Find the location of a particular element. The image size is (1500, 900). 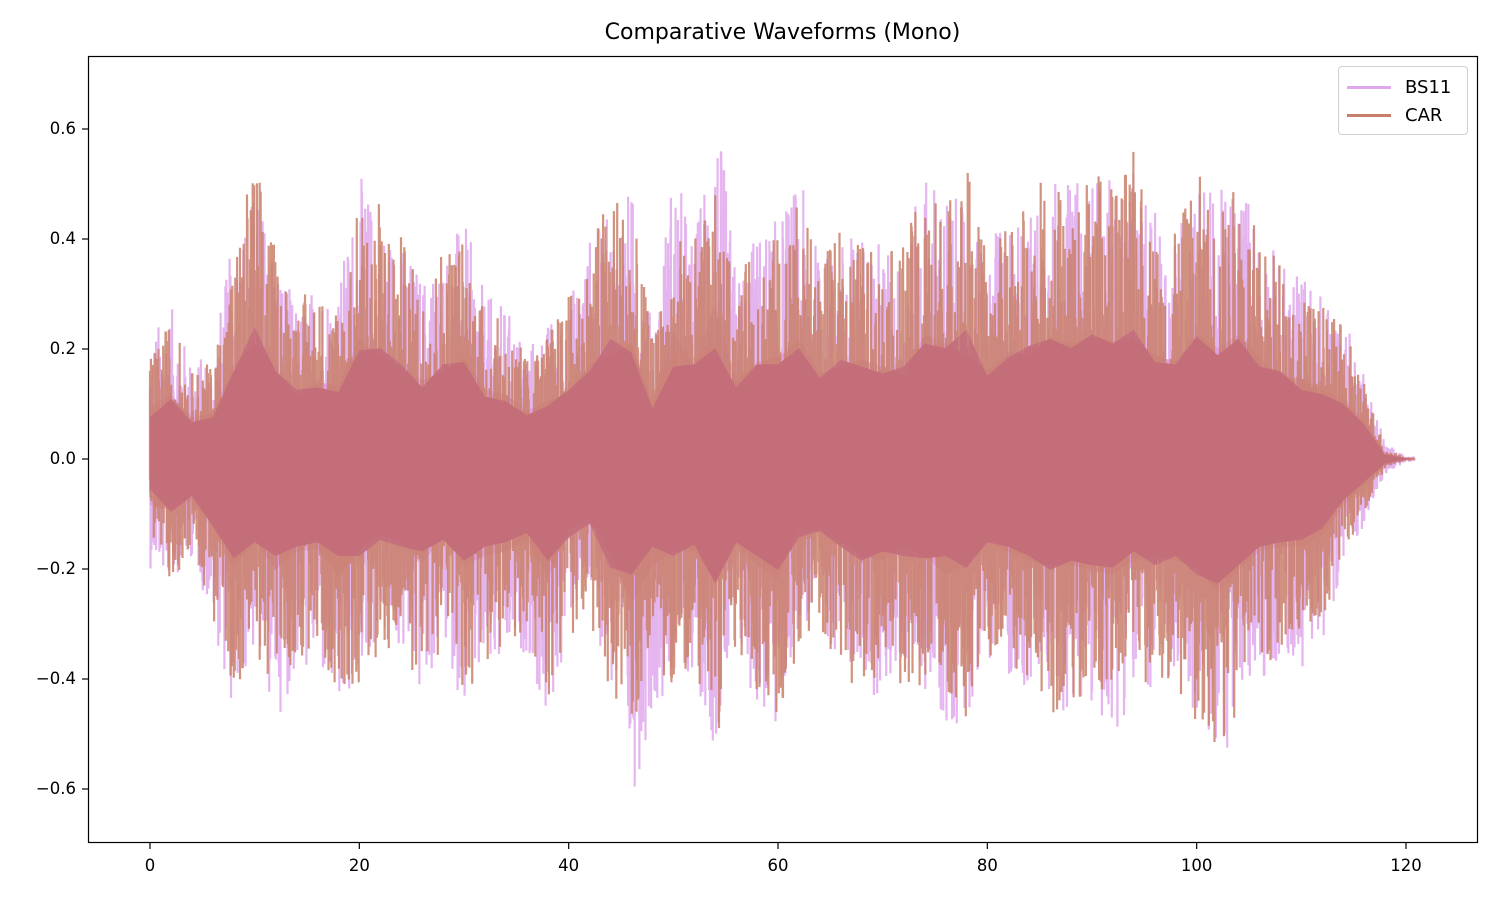

legend-item-bs11: BS11 is located at coordinates (1399, 87).